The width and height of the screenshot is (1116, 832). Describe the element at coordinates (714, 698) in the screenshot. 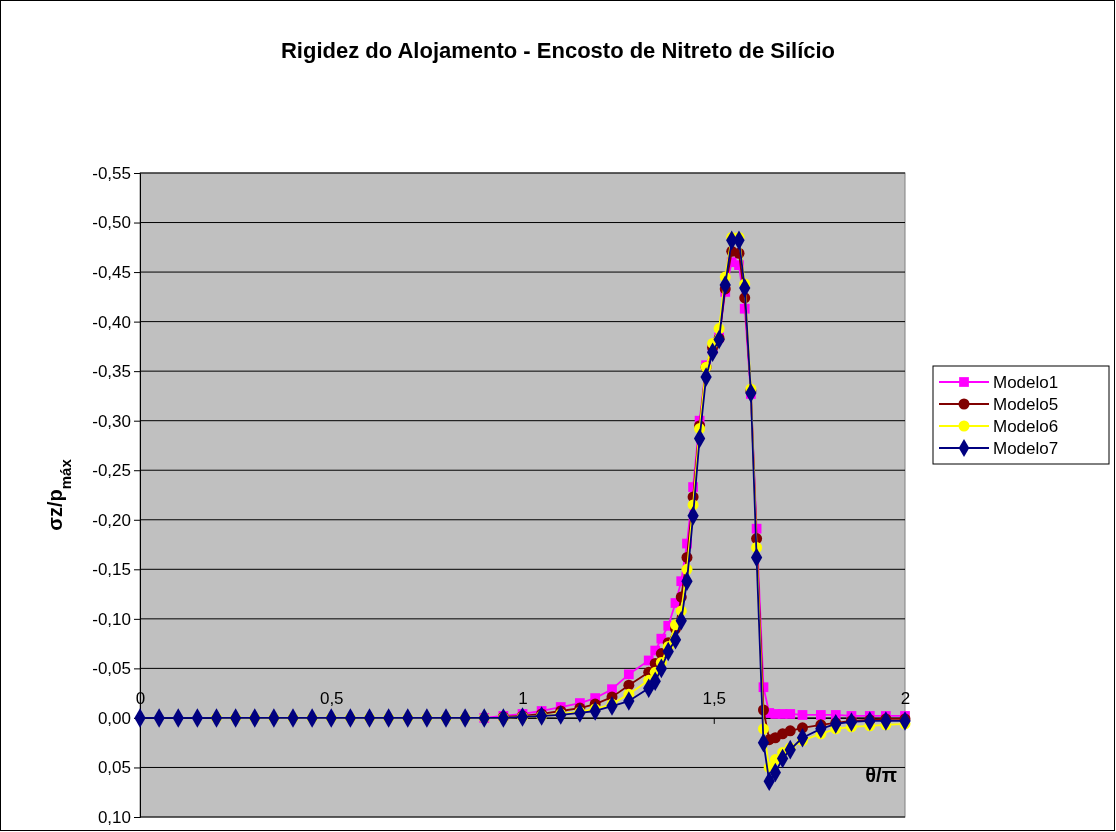

I see `x-tick-label: 1,5` at that location.